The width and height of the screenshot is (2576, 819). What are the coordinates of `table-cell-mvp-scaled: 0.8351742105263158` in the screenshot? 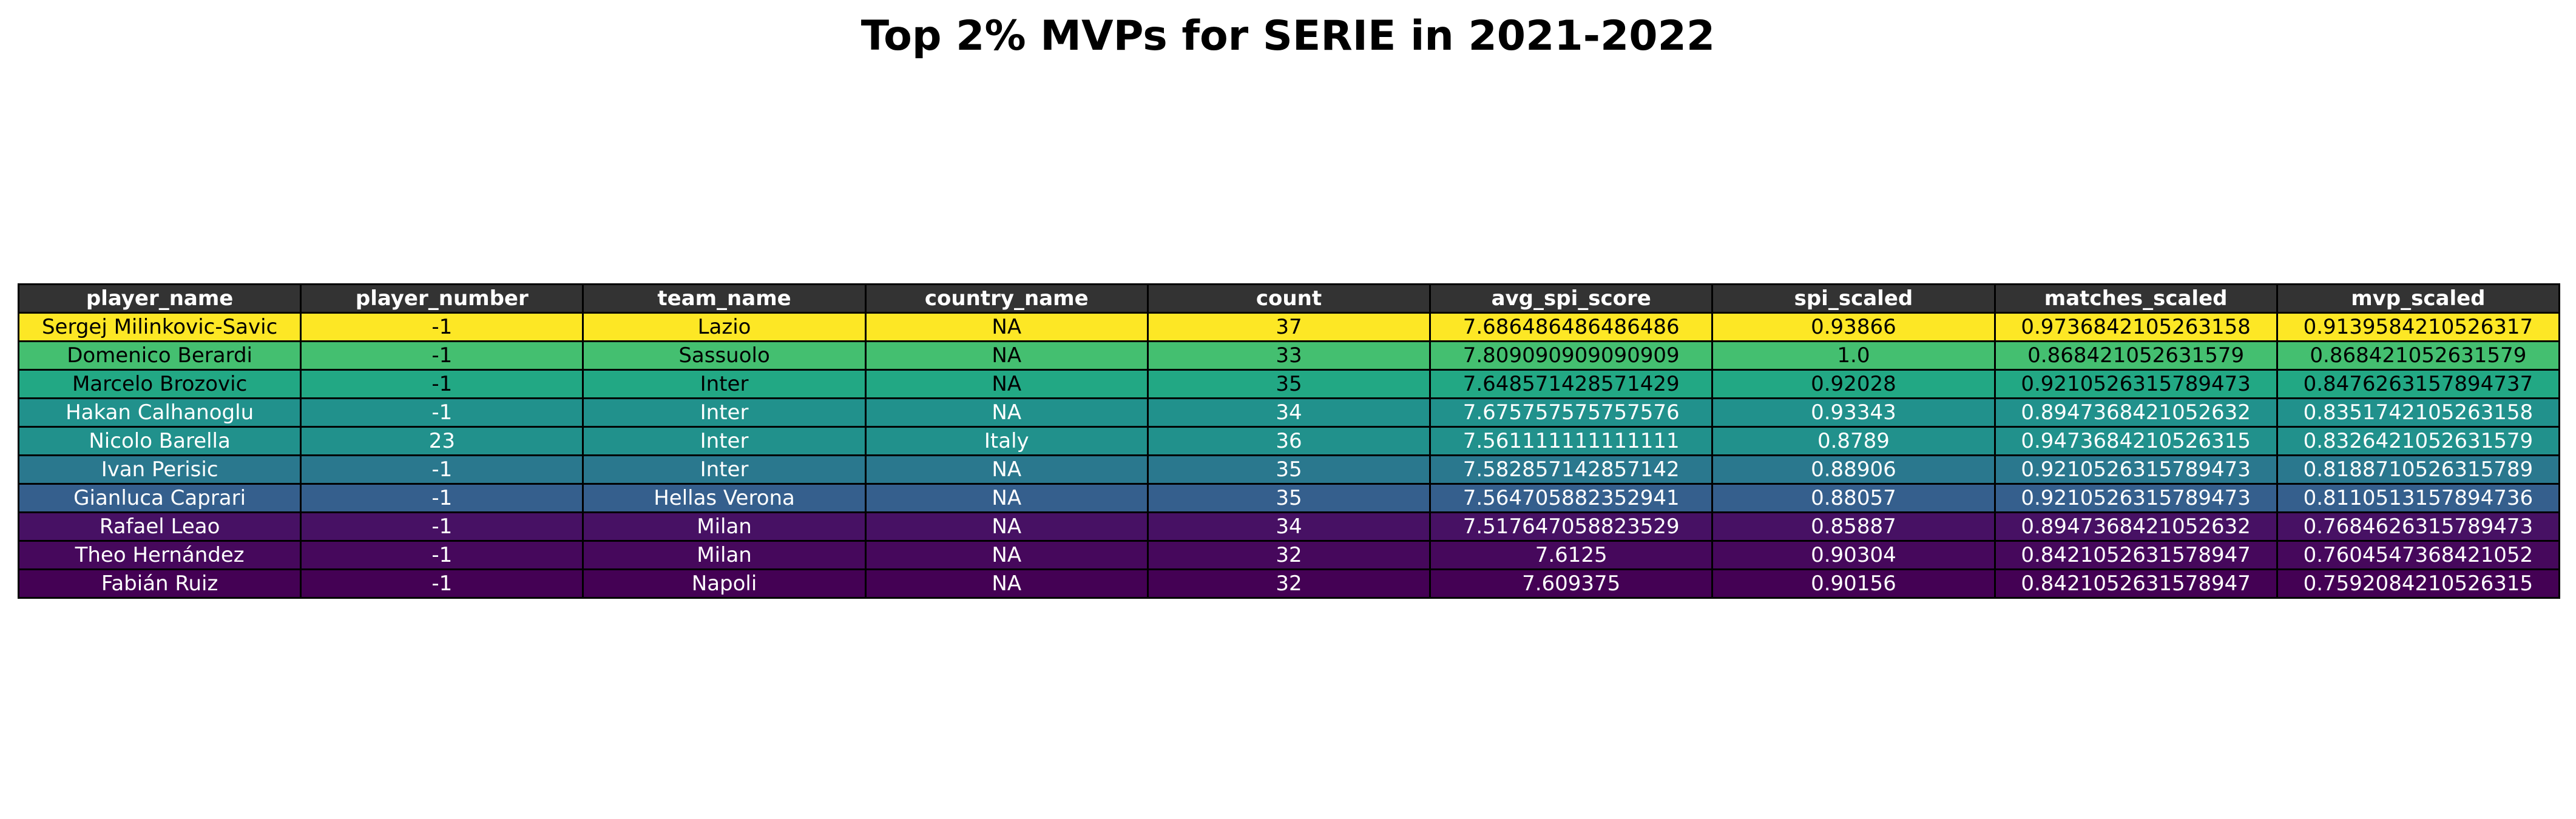 It's located at (2418, 412).